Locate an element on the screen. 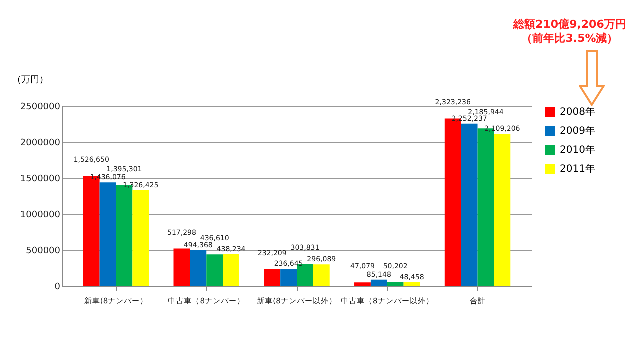 The height and width of the screenshot is (346, 640). y-tick-label: 2500000 is located at coordinates (40, 107).